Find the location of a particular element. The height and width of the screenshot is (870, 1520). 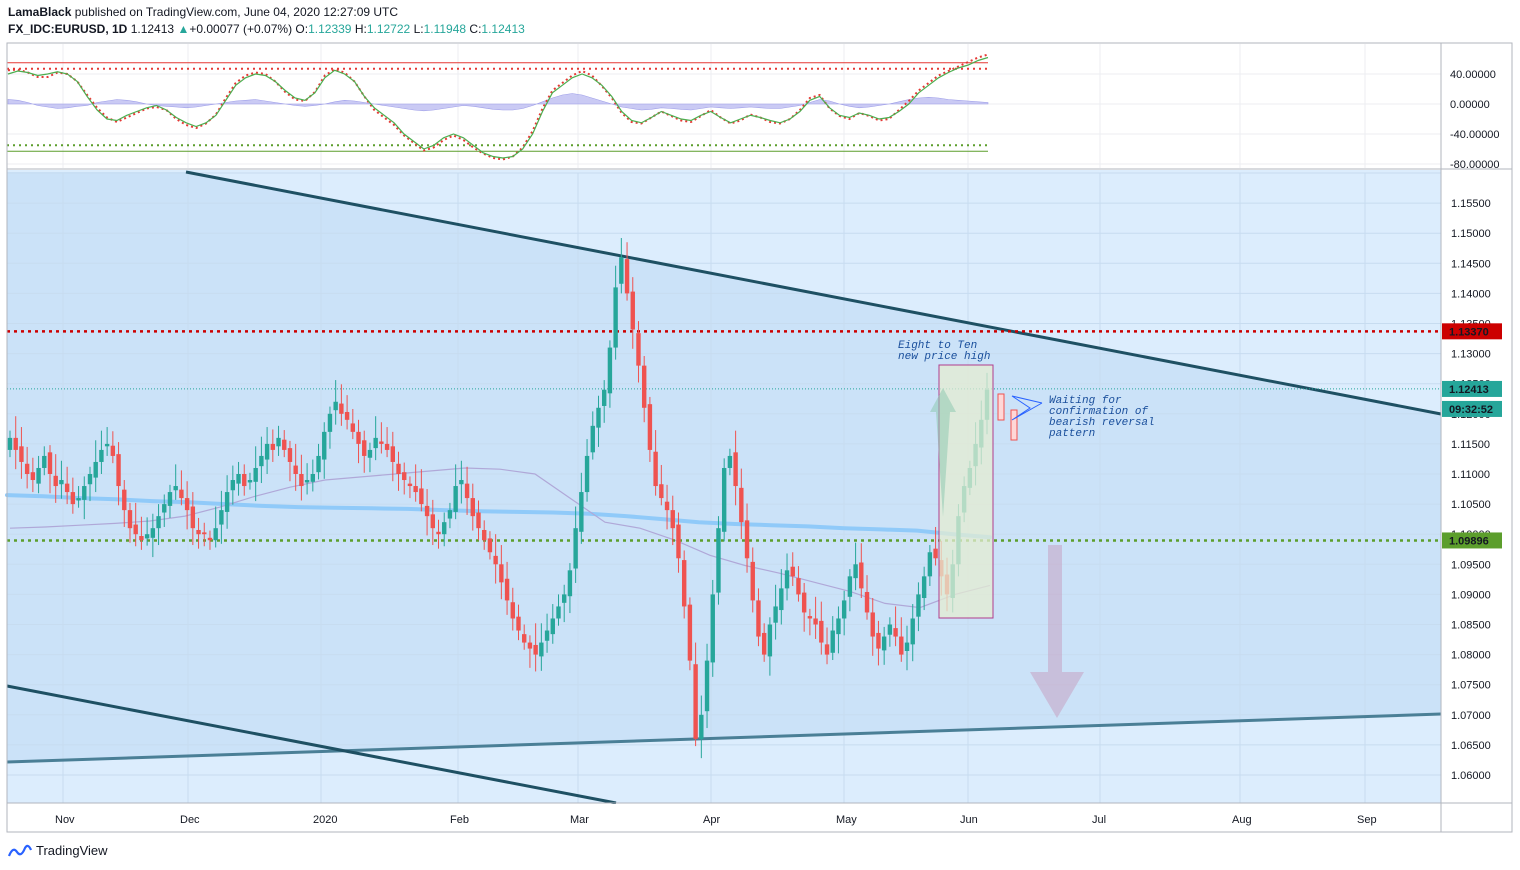

down-arrow-icon is located at coordinates (1057, 631).